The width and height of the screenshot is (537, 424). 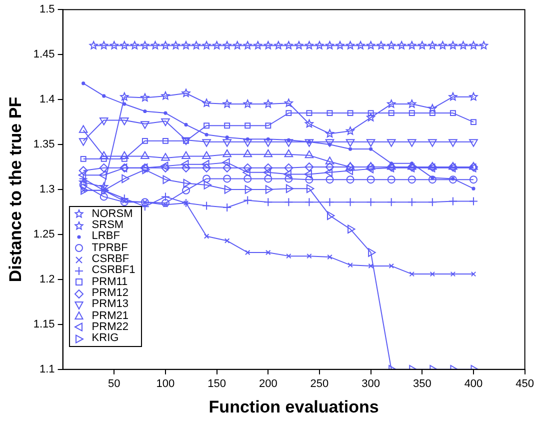 What do you see at coordinates (44, 324) in the screenshot?
I see `y-tick-label: 1.15` at bounding box center [44, 324].